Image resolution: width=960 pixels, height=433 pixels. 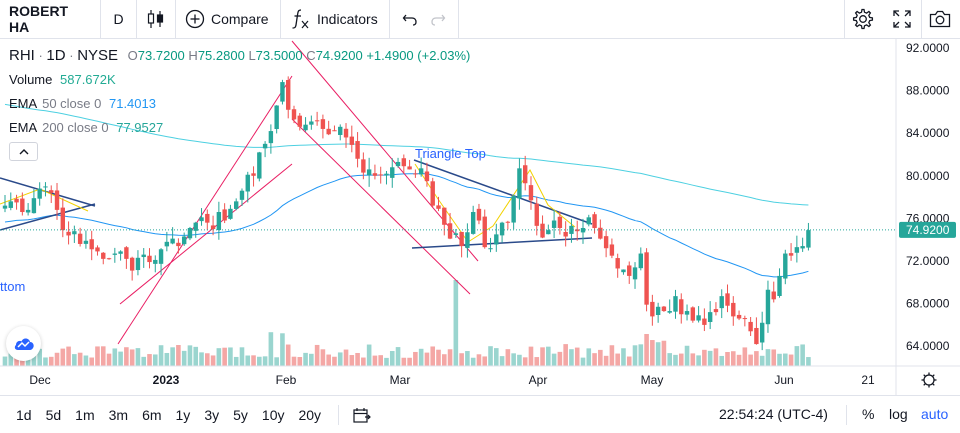 What do you see at coordinates (183, 414) in the screenshot?
I see `range-1y-button: 1y` at bounding box center [183, 414].